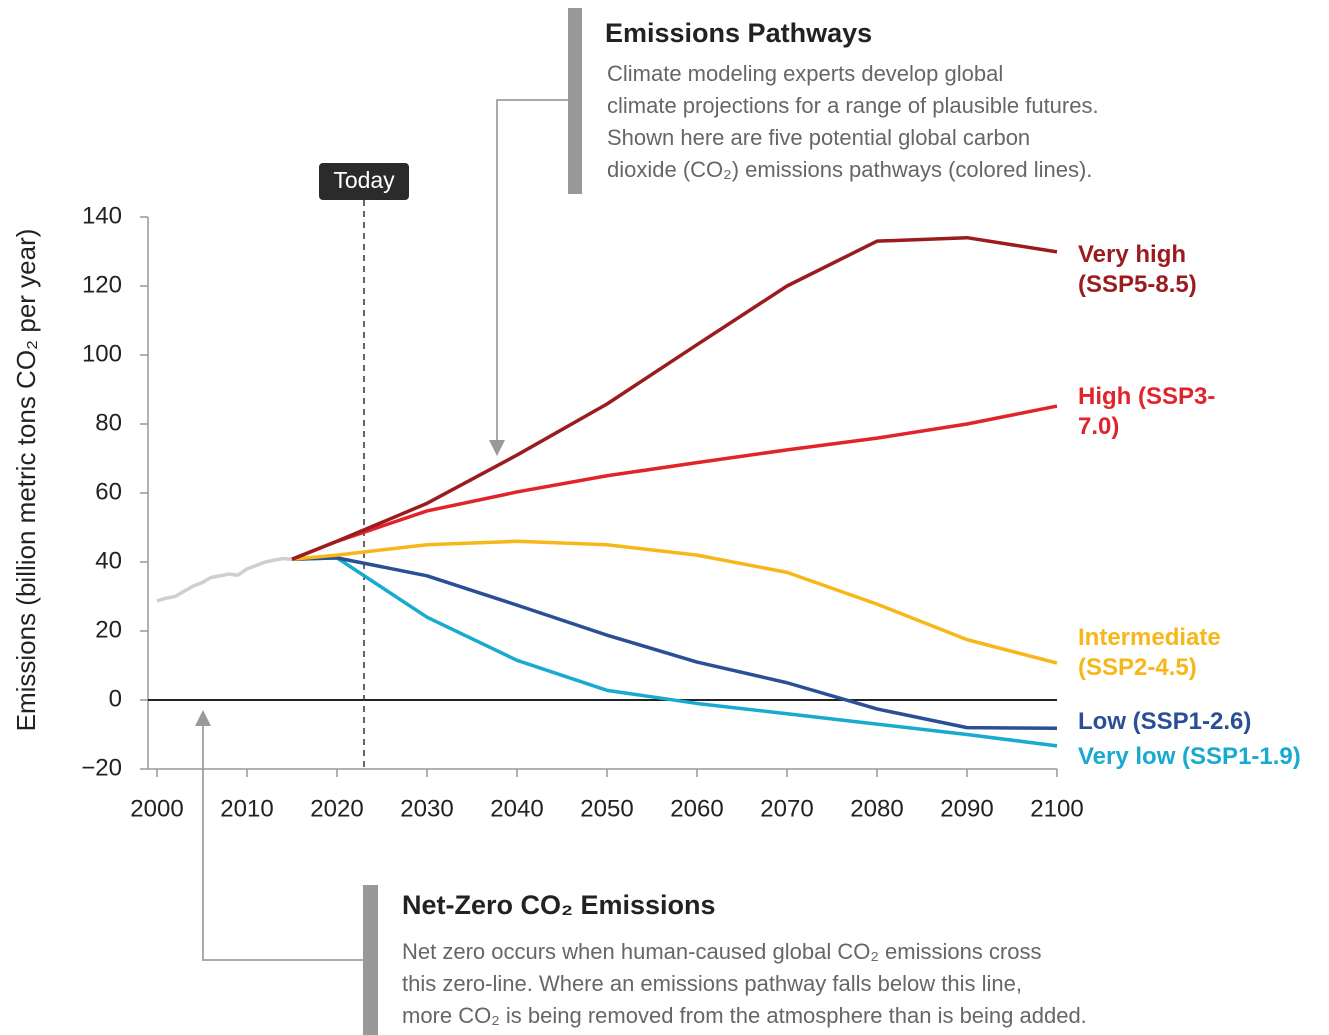 This screenshot has width=1329, height=1035. Describe the element at coordinates (108, 560) in the screenshot. I see `y-tick-label: 40` at that location.